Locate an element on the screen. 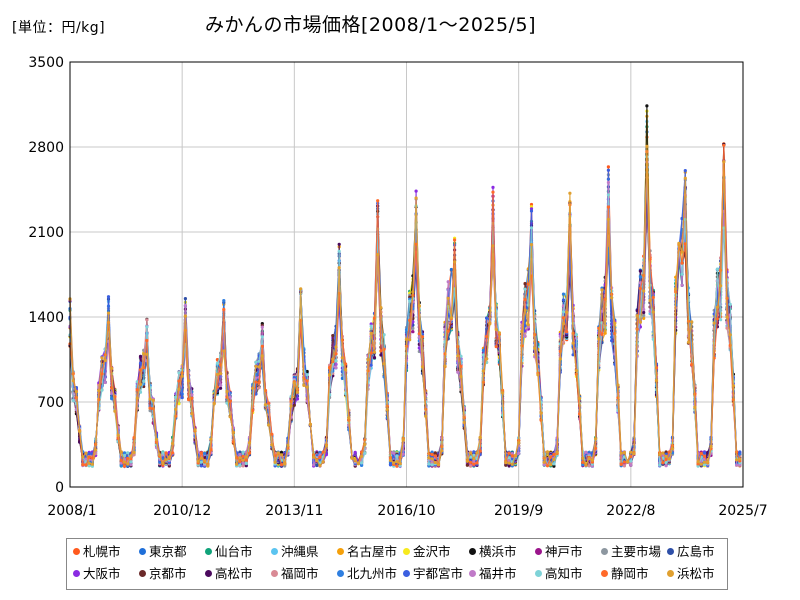 The width and height of the screenshot is (800, 600). legend-label: 京都市 is located at coordinates (168, 573).